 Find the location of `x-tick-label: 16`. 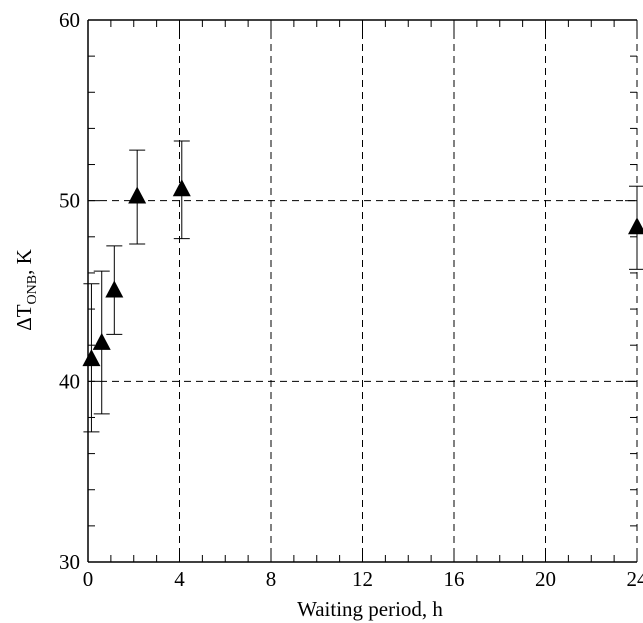

x-tick-label: 16 is located at coordinates (454, 579).